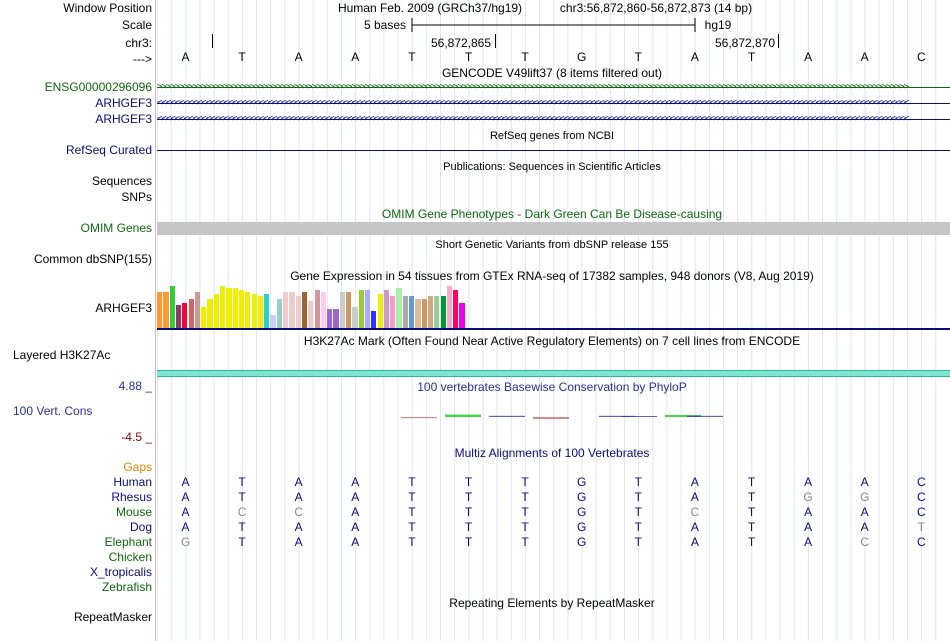 This screenshot has height=641, width=950. I want to click on repeatmasker-track-label: RepeatMasker, so click(112, 617).